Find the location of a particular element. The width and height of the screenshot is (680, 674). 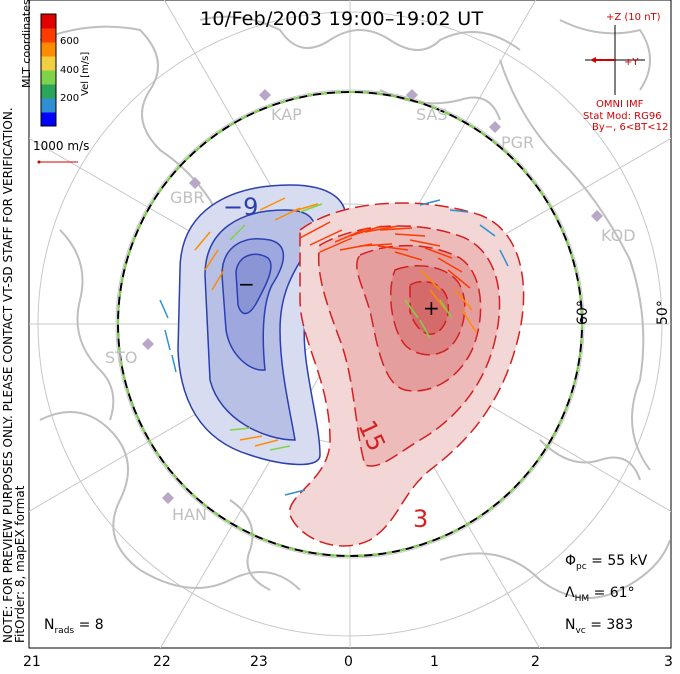

coordinate-label: MLT coordinates is located at coordinates (26, 44).